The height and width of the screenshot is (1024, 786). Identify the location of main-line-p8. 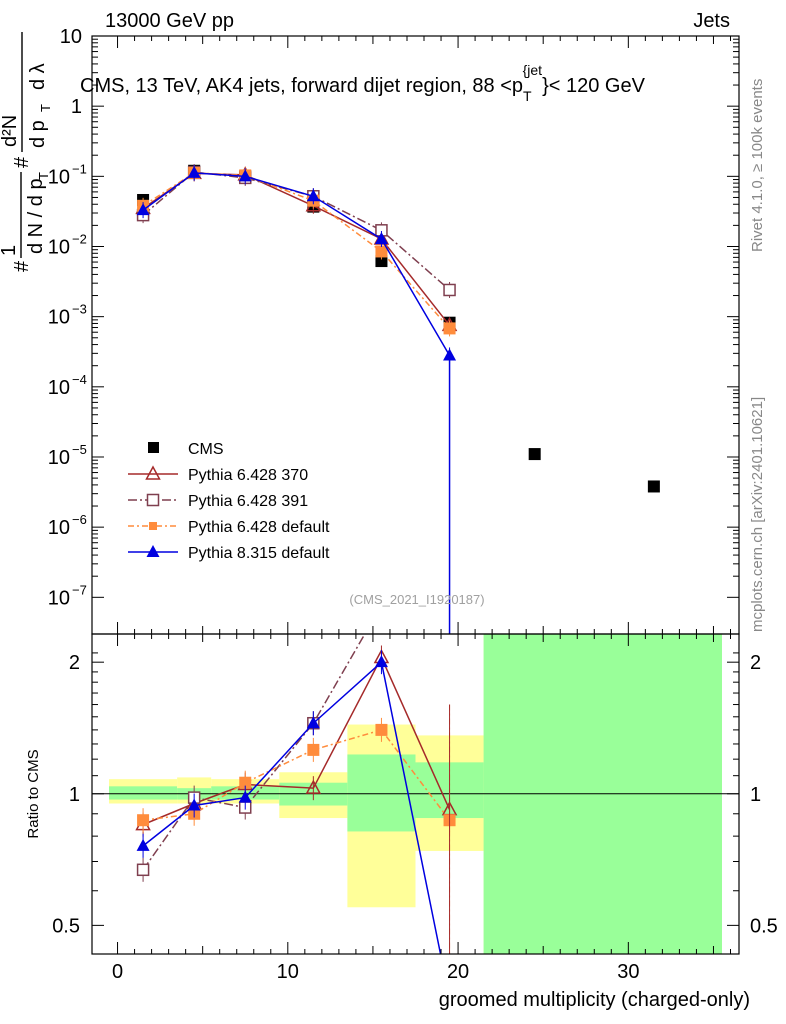
(296, 264).